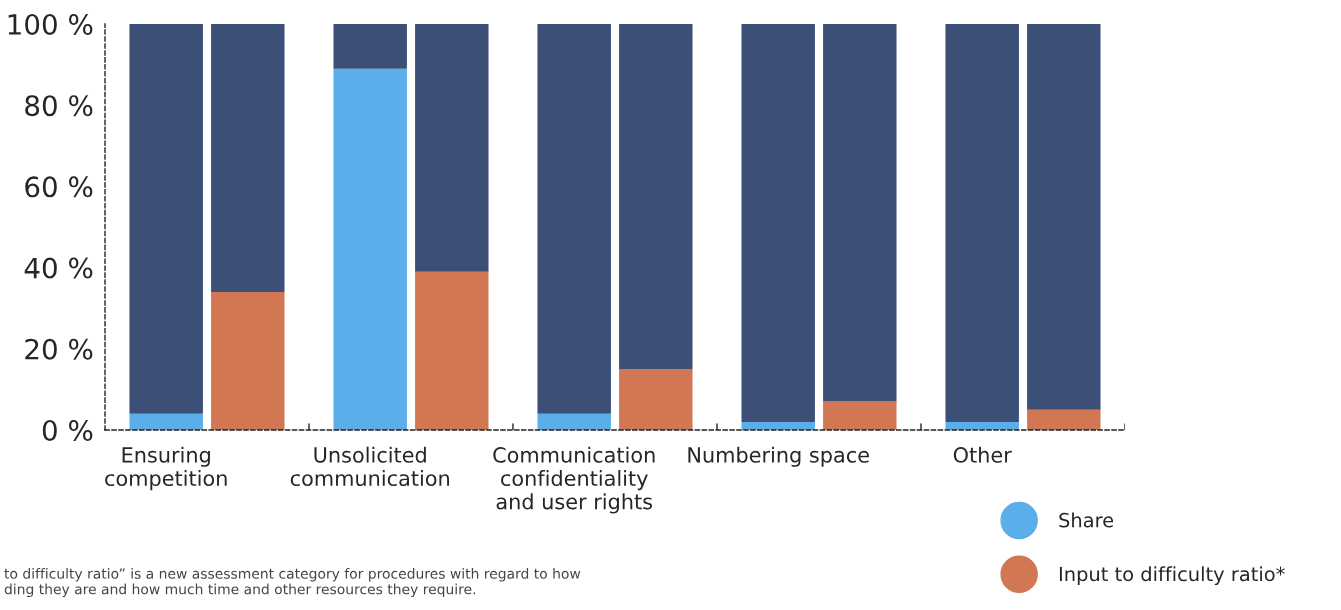 This screenshot has width=1341, height=610. I want to click on legend-label: Input to difficulty ratio*, so click(1172, 576).